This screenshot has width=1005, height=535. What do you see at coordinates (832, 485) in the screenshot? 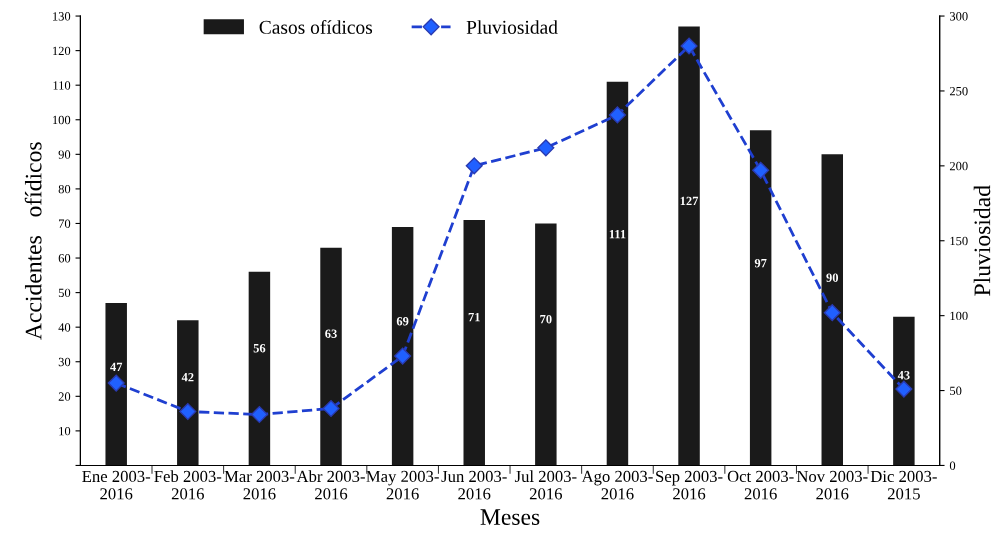
I see `x-tick-label: Nov 2003- 2016` at bounding box center [832, 485].